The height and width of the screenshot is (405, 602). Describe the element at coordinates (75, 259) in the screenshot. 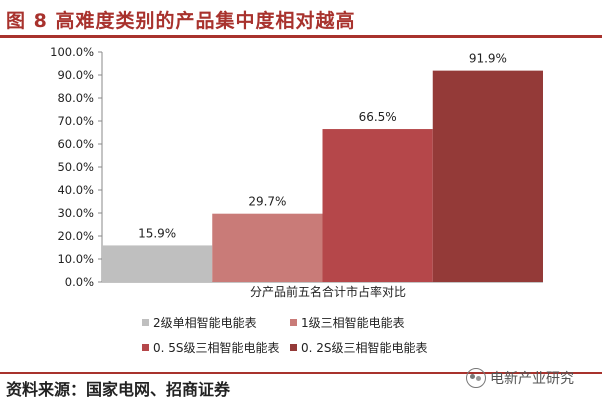

I see `y-tick-label: 10.0%` at that location.